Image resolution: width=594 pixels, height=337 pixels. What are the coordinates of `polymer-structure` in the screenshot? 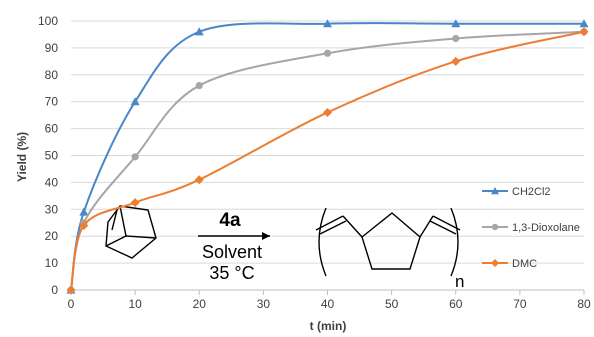 It's located at (388, 242).